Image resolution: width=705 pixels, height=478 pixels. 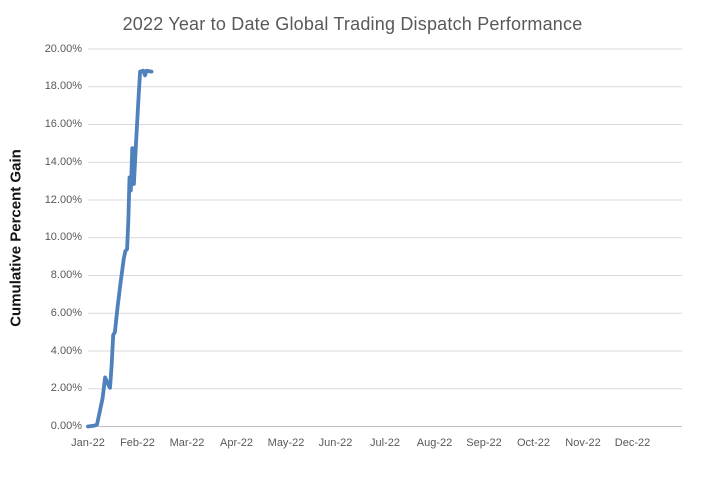 What do you see at coordinates (63, 237) in the screenshot?
I see `y-tick-label: 10.00%` at bounding box center [63, 237].